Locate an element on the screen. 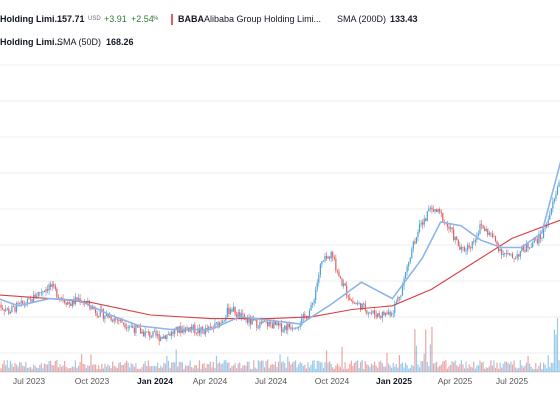 This screenshot has width=560, height=416. legend-pct-unit: % is located at coordinates (156, 19).